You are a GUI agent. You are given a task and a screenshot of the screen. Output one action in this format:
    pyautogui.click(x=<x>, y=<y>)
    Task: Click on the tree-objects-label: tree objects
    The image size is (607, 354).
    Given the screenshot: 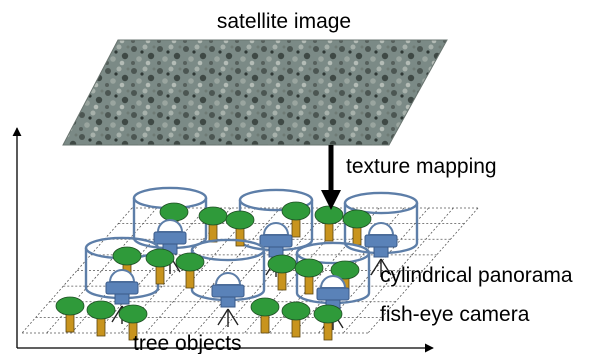 What is the action you would take?
    pyautogui.click(x=187, y=343)
    